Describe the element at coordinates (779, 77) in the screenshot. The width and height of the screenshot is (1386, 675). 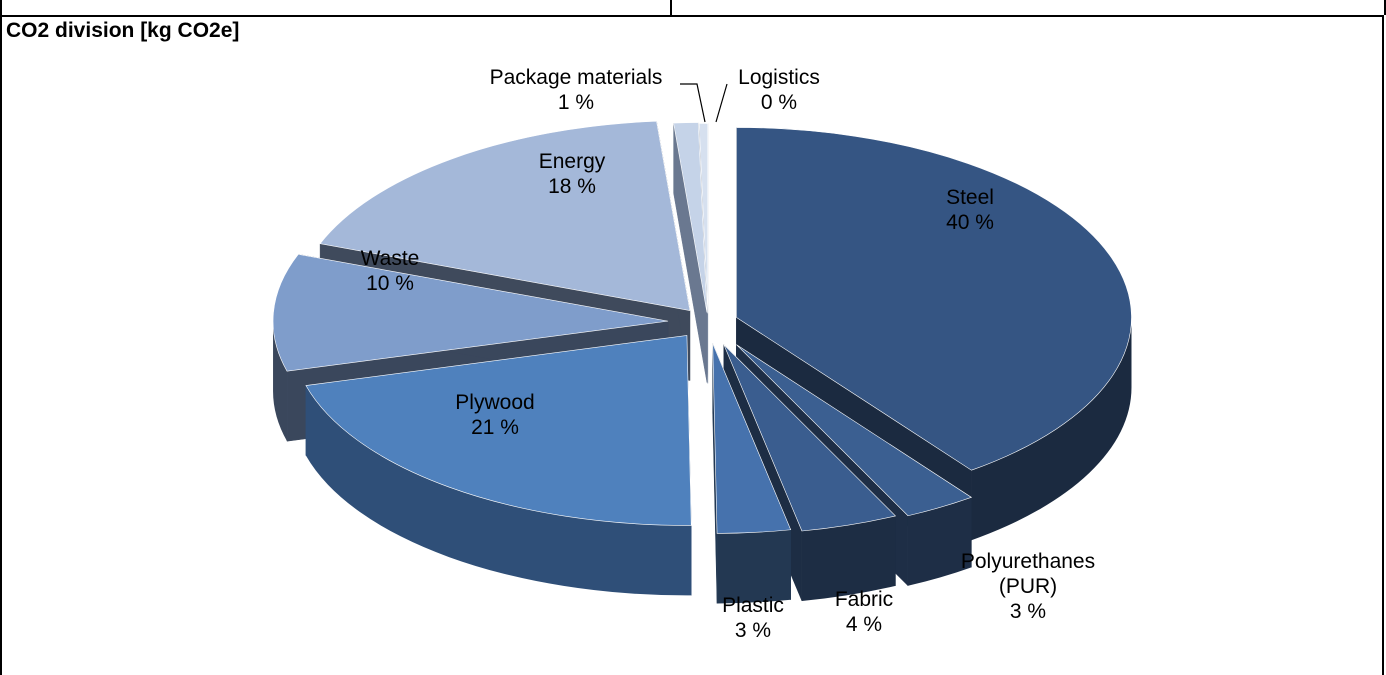
I see `slice-label-logistics-name: Logistics` at that location.